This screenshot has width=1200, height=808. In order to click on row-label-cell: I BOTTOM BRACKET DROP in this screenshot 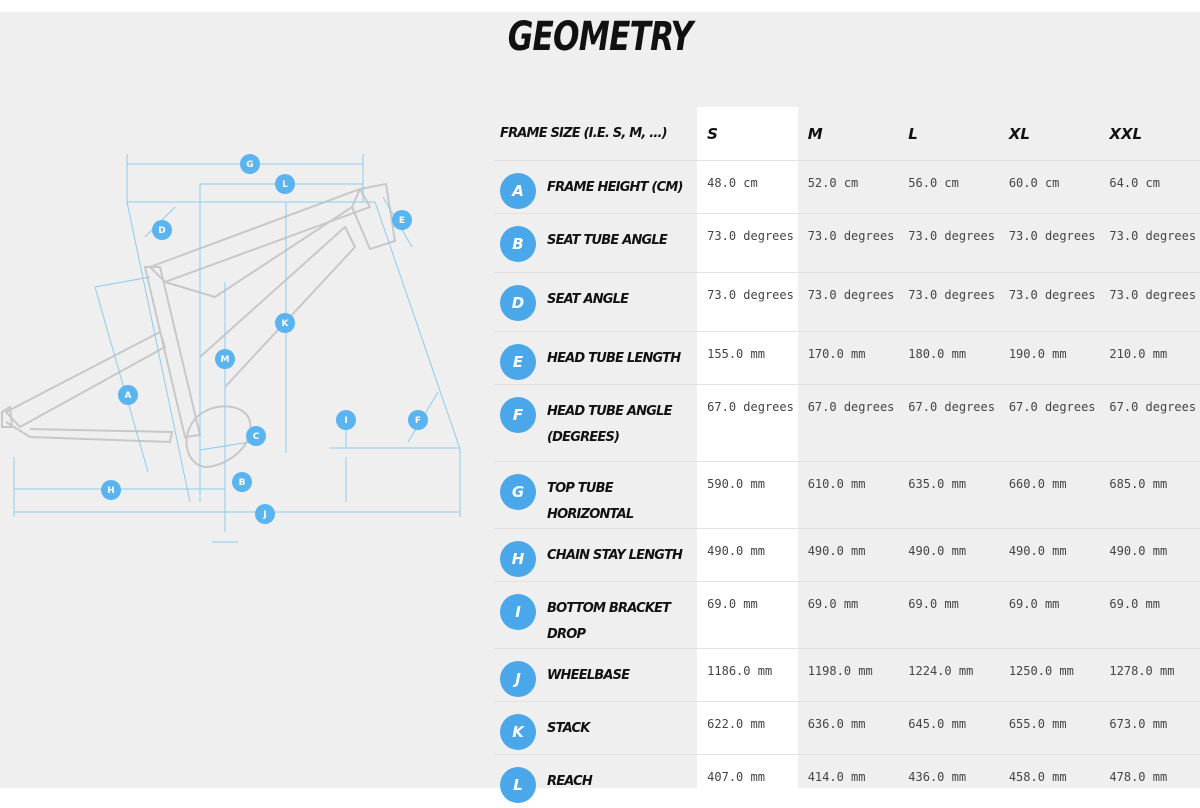, I will do `click(596, 615)`.